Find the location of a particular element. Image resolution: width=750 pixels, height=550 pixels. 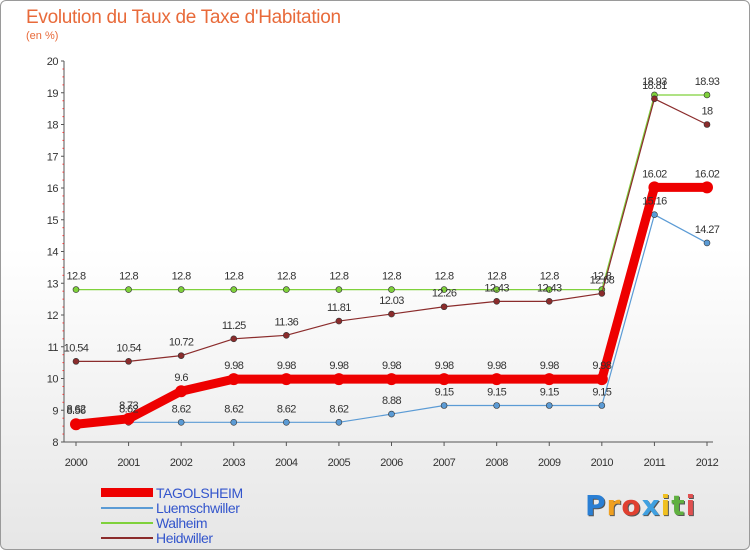

data-label: 18.81 is located at coordinates (654, 86).